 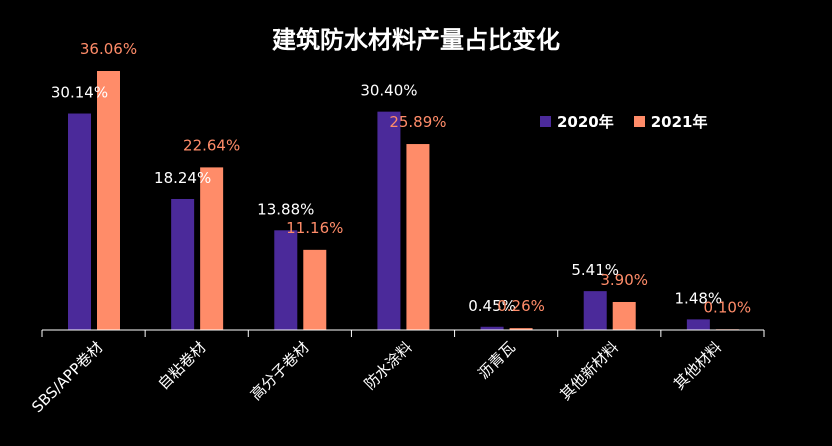 I want to click on data-label-2021年-0: 36.06%, so click(x=108, y=49).